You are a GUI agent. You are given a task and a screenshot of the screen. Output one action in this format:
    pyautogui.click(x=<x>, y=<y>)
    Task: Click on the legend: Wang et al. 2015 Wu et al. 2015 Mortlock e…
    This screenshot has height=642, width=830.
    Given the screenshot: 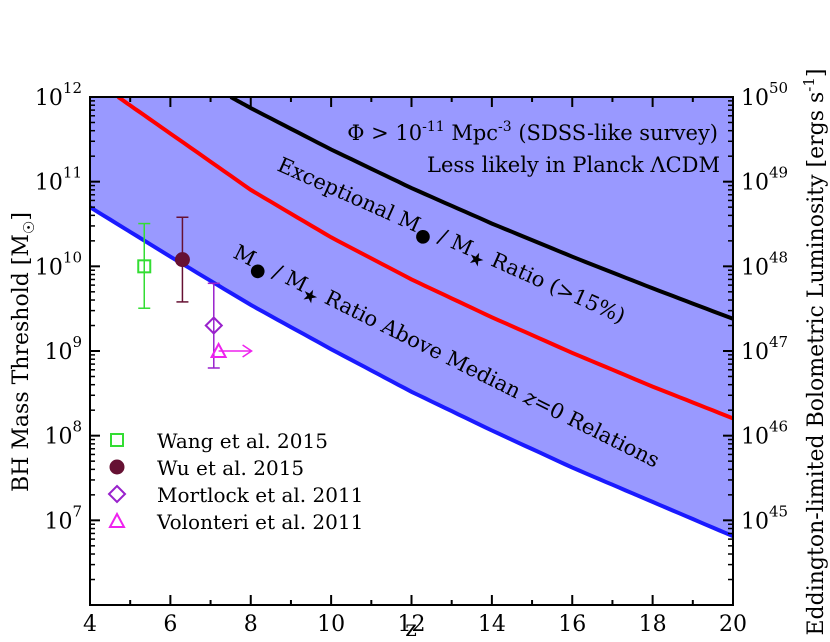 What is the action you would take?
    pyautogui.click(x=235, y=481)
    